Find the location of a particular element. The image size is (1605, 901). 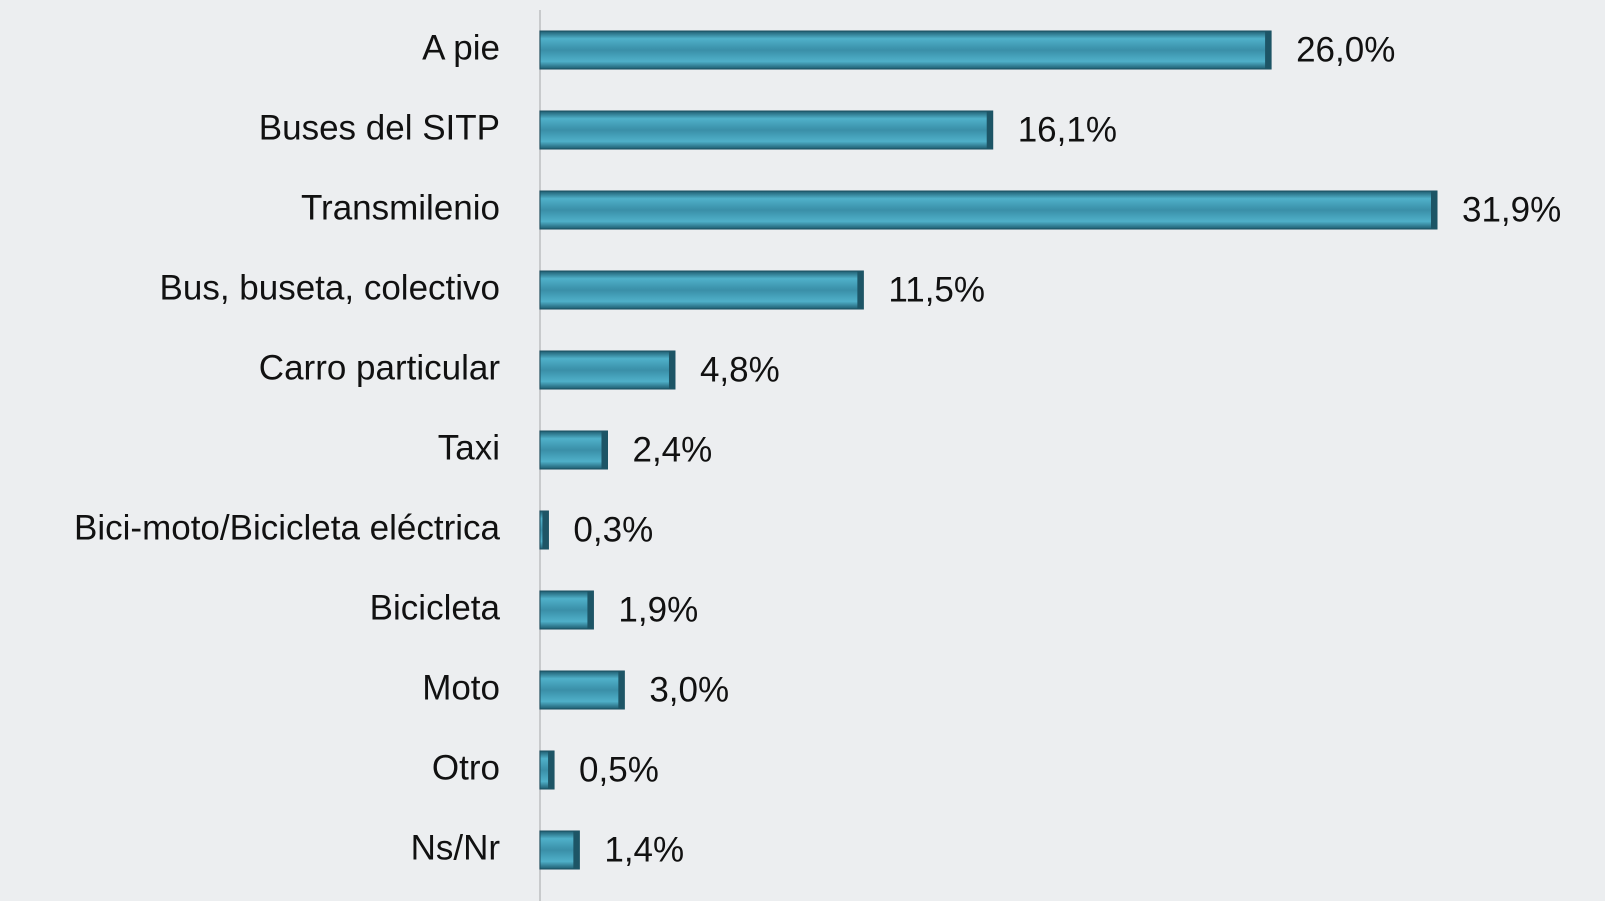

value-label: 11,5% is located at coordinates (936, 289).